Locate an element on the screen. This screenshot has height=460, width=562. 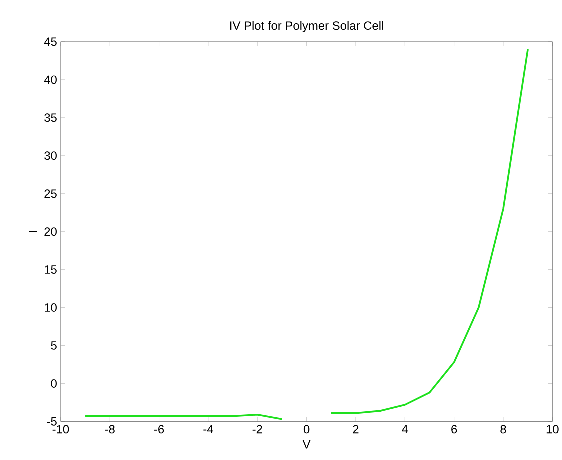
x-tick-label: -10 is located at coordinates (61, 429).